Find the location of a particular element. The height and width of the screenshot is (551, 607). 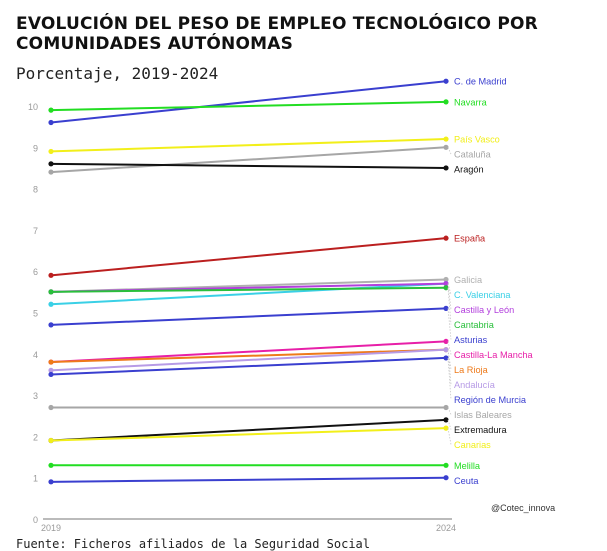

series-label: Andalucía is located at coordinates (475, 385).